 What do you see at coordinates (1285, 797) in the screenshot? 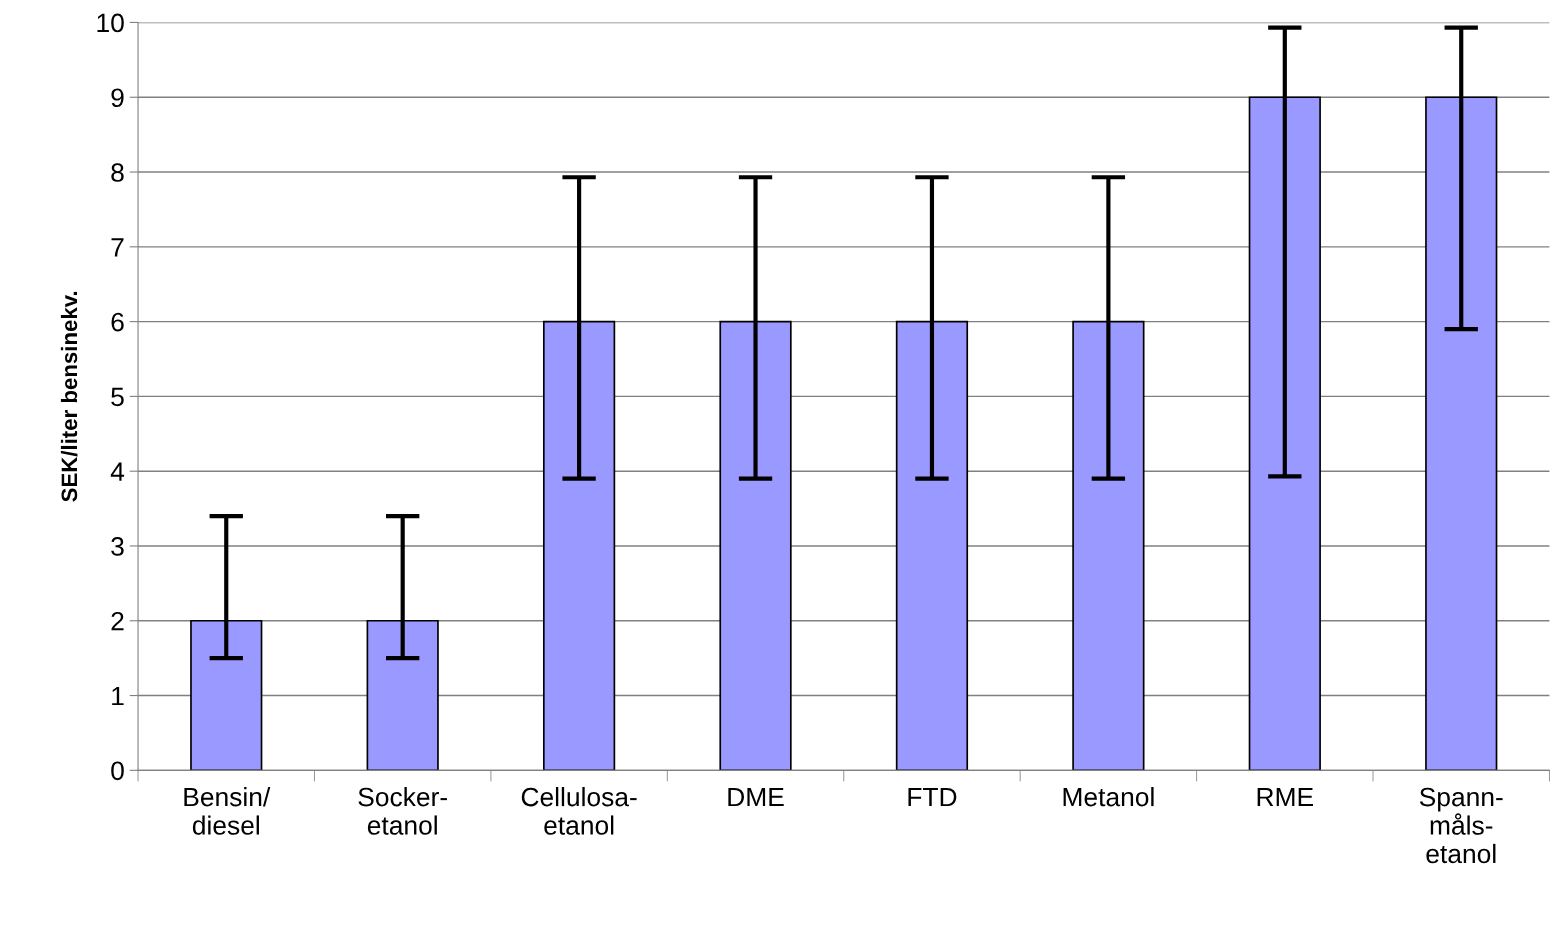
I see `x-tick-label: RME` at bounding box center [1285, 797].